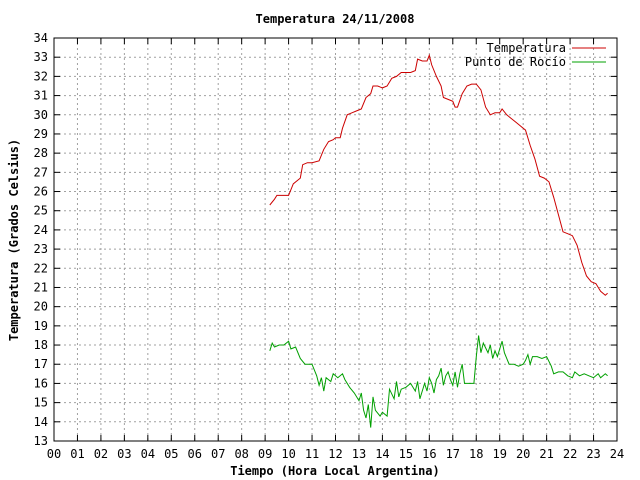 The height and width of the screenshot is (480, 640). I want to click on y-tick-label: 30, so click(41, 115).